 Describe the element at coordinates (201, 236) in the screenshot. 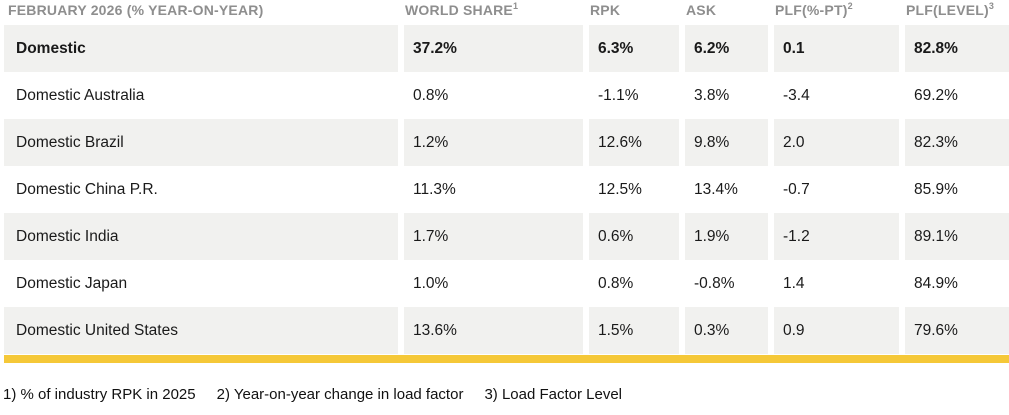

I see `row-label-cell: Domestic India` at that location.